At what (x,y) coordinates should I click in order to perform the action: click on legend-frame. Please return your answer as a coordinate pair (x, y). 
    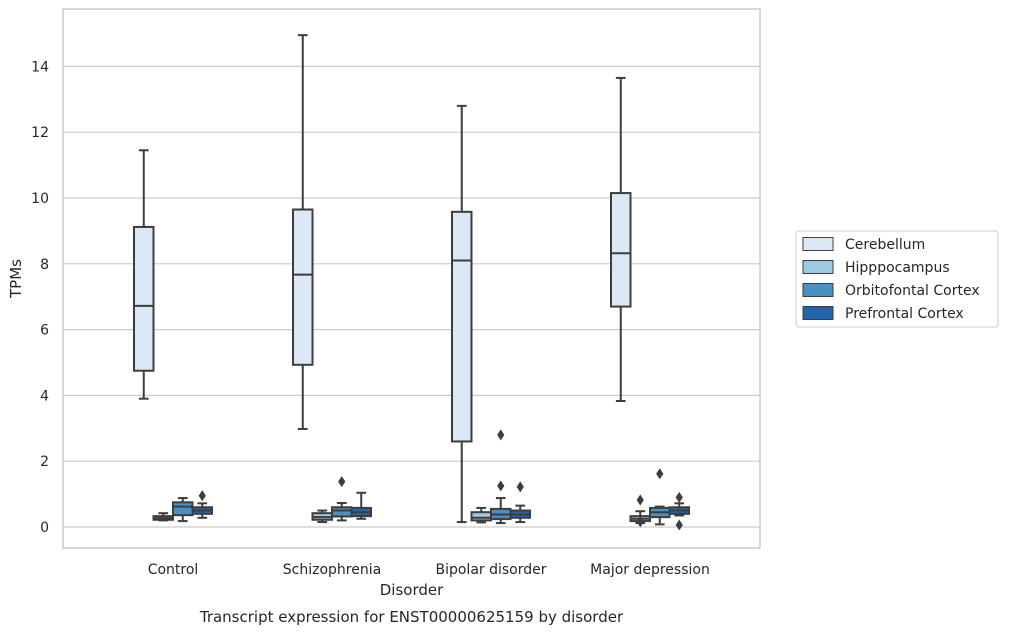
    Looking at the image, I should click on (897, 279).